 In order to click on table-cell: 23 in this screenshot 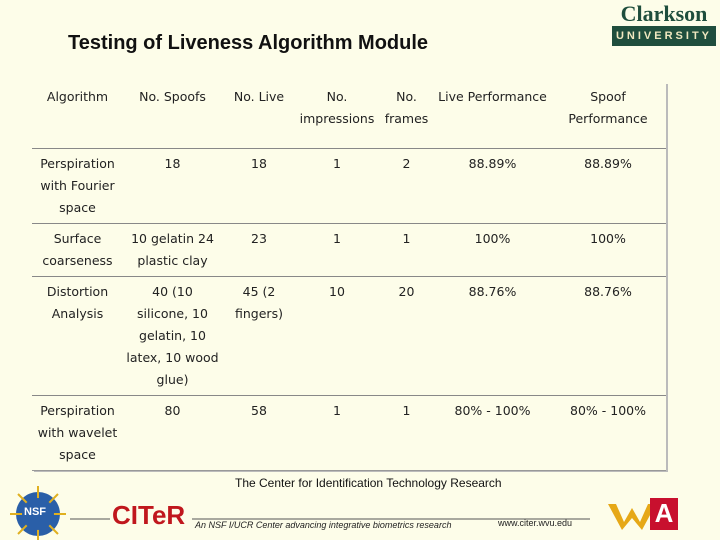, I will do `click(259, 250)`.